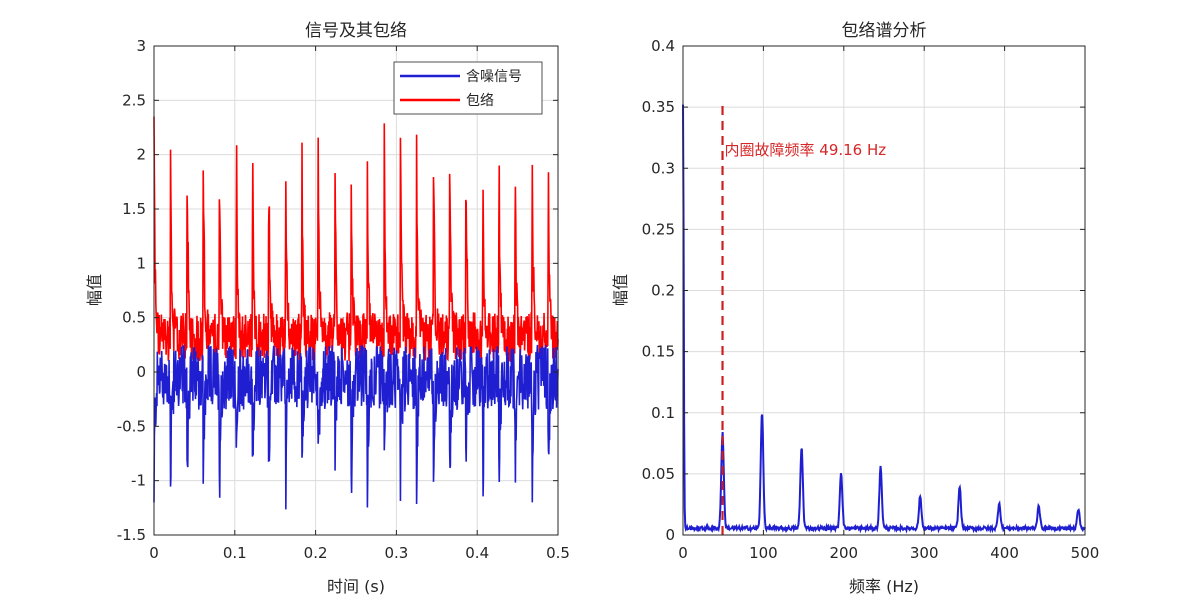 The height and width of the screenshot is (600, 1200). What do you see at coordinates (924, 553) in the screenshot?
I see `x-tick-label: 300` at bounding box center [924, 553].